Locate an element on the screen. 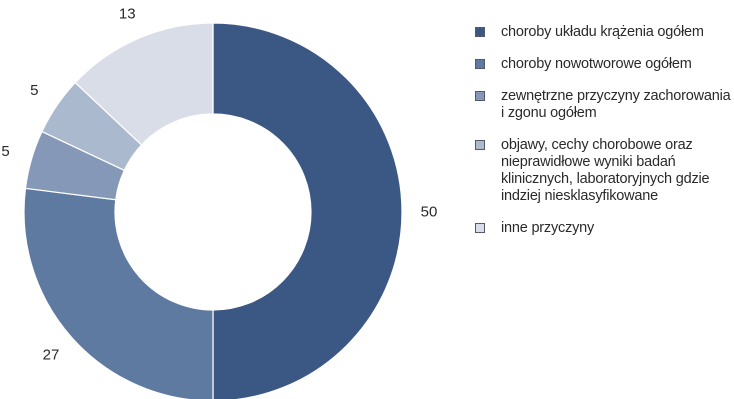  data-label-external-causes: 5 is located at coordinates (5, 151).